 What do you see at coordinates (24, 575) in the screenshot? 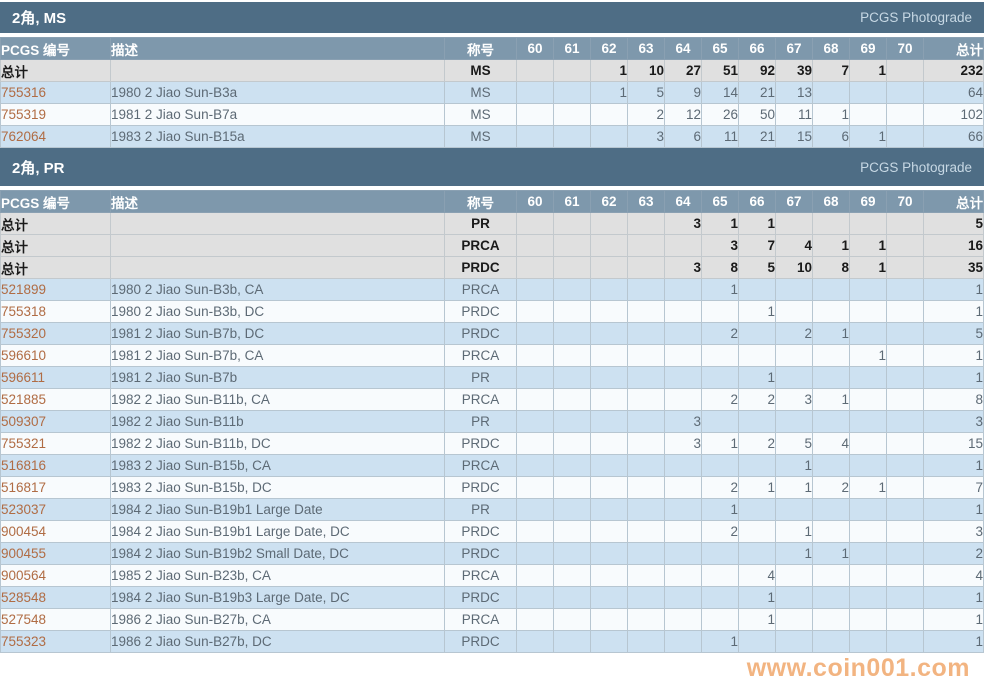
I see `pcgs-number-link: 900564` at bounding box center [24, 575].